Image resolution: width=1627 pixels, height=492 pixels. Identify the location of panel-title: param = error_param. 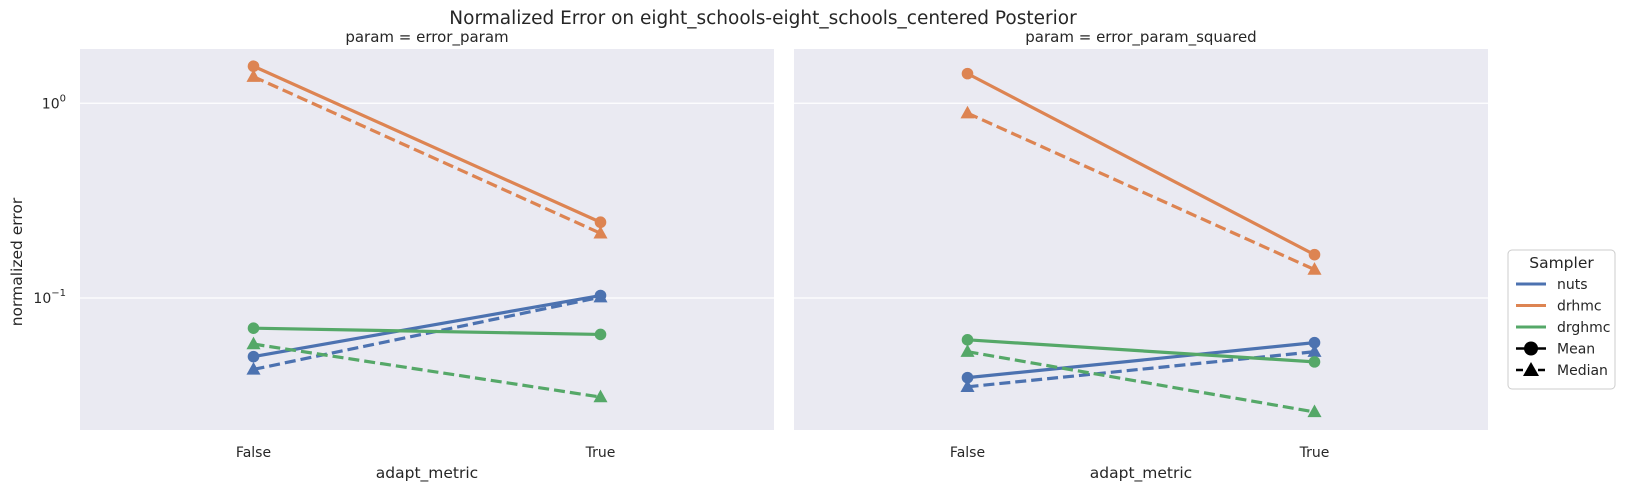
(426, 37).